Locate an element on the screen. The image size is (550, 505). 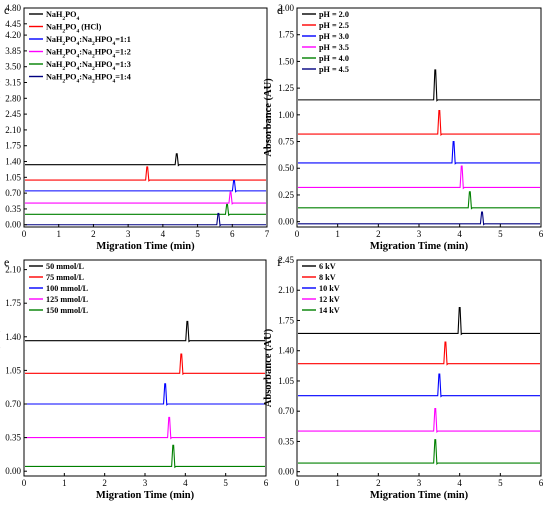
y-tick-label: 2.45 is located at coordinates (286, 260).